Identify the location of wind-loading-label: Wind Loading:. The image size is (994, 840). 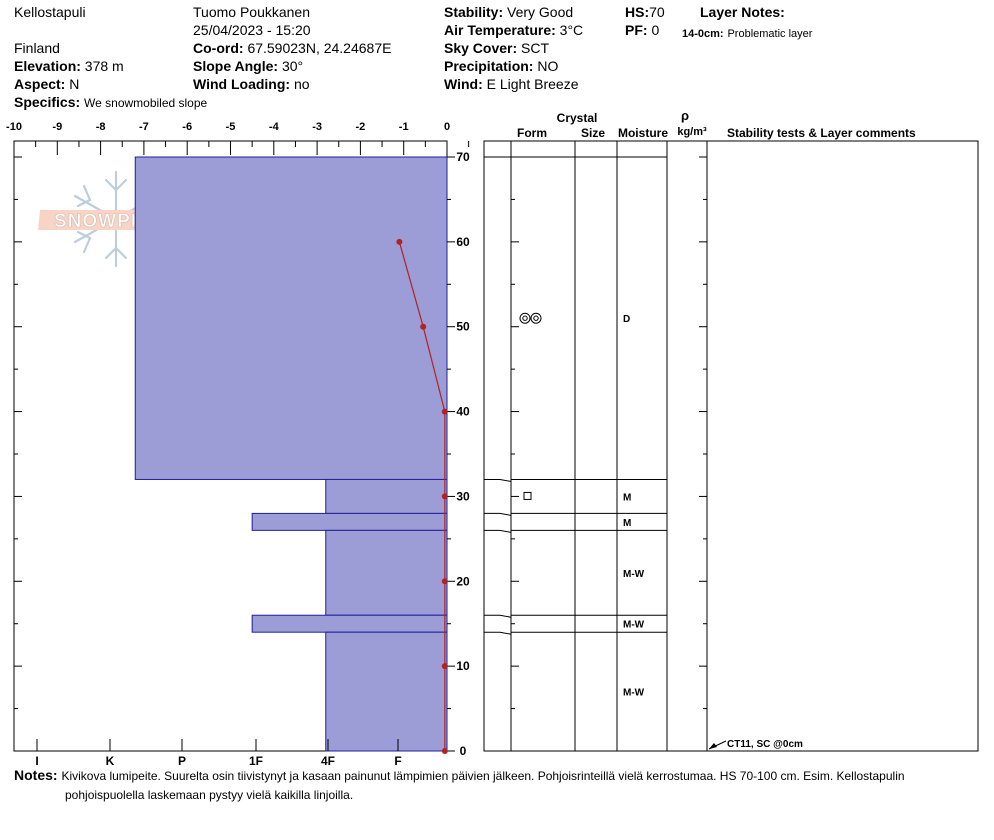
(242, 84).